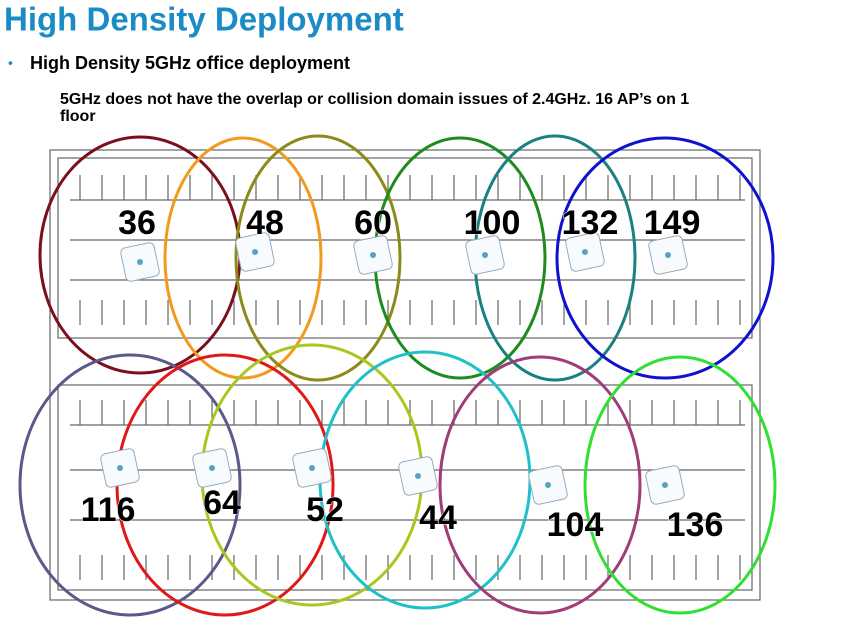 The image size is (847, 627). Describe the element at coordinates (325, 510) in the screenshot. I see `channel-label: 52` at that location.